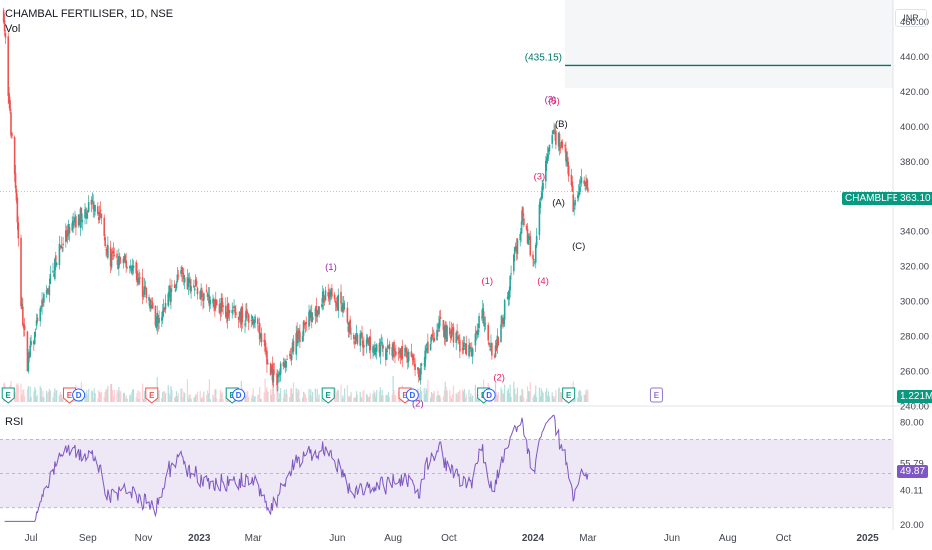 Image resolution: width=932 pixels, height=550 pixels. I want to click on price-axis-tick: 260.00, so click(914, 372).